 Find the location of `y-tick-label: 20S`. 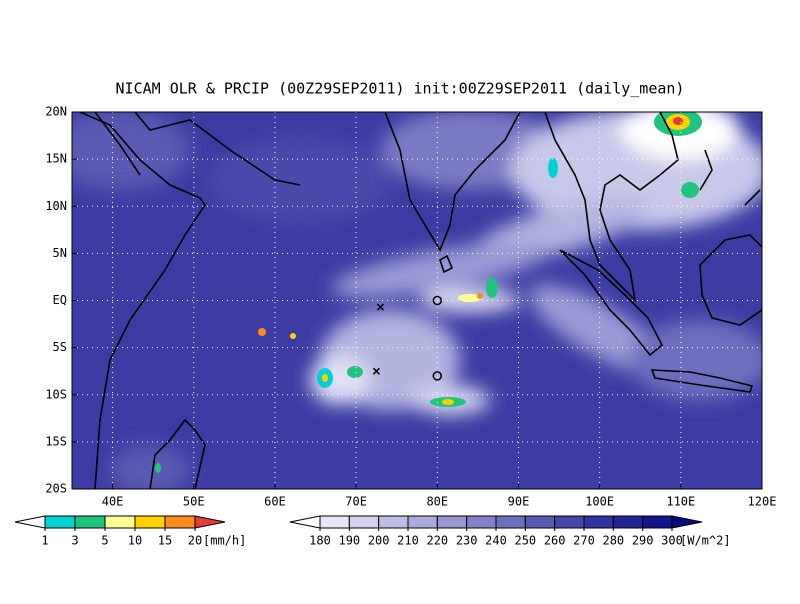

y-tick-label: 20S is located at coordinates (56, 489).